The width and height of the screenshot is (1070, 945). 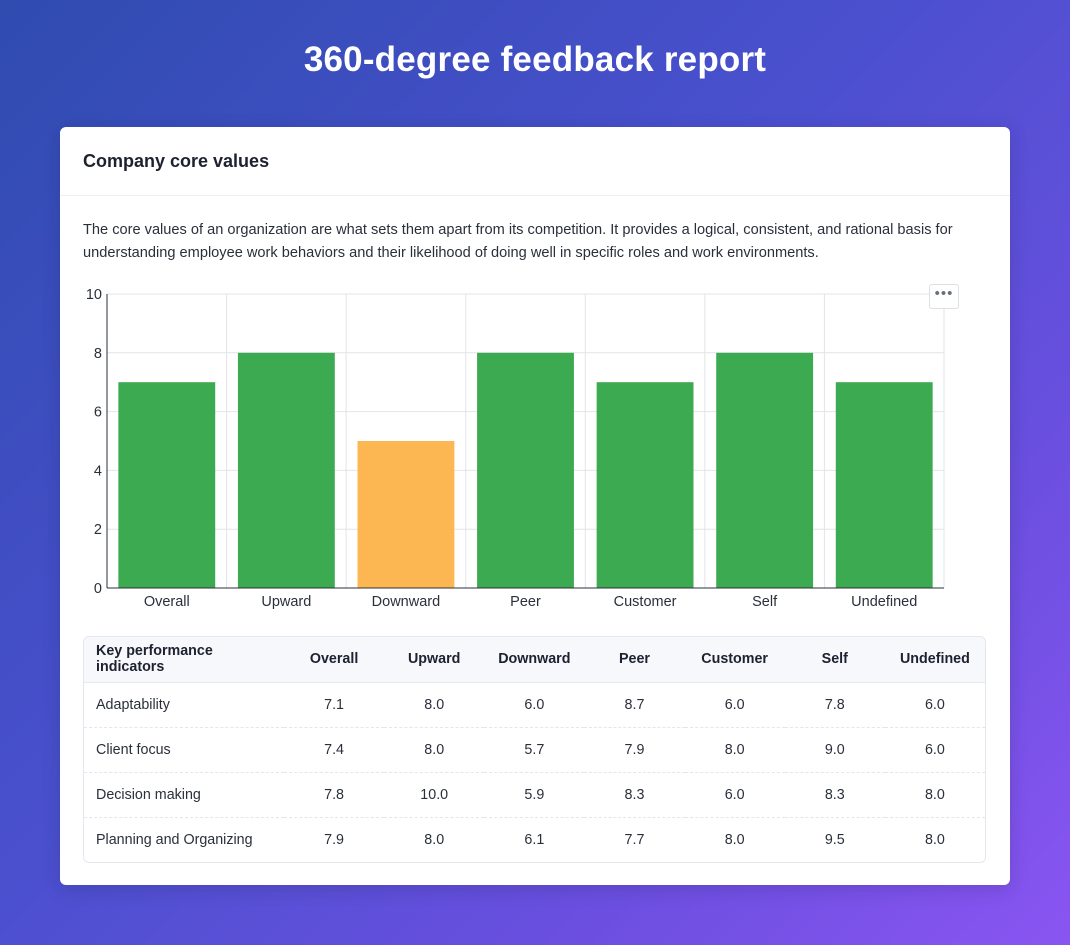 I want to click on table-header-cell: Downward, so click(x=534, y=660).